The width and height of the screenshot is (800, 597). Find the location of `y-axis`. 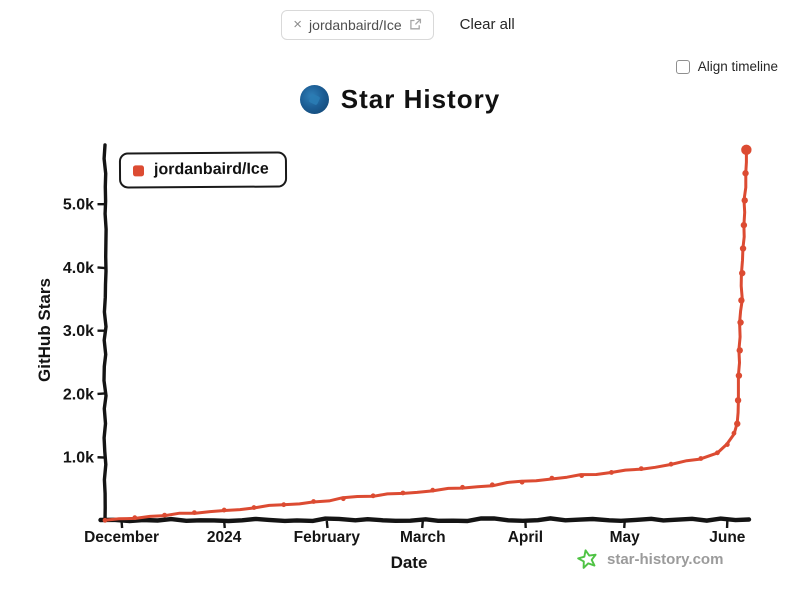

y-axis is located at coordinates (105, 333).